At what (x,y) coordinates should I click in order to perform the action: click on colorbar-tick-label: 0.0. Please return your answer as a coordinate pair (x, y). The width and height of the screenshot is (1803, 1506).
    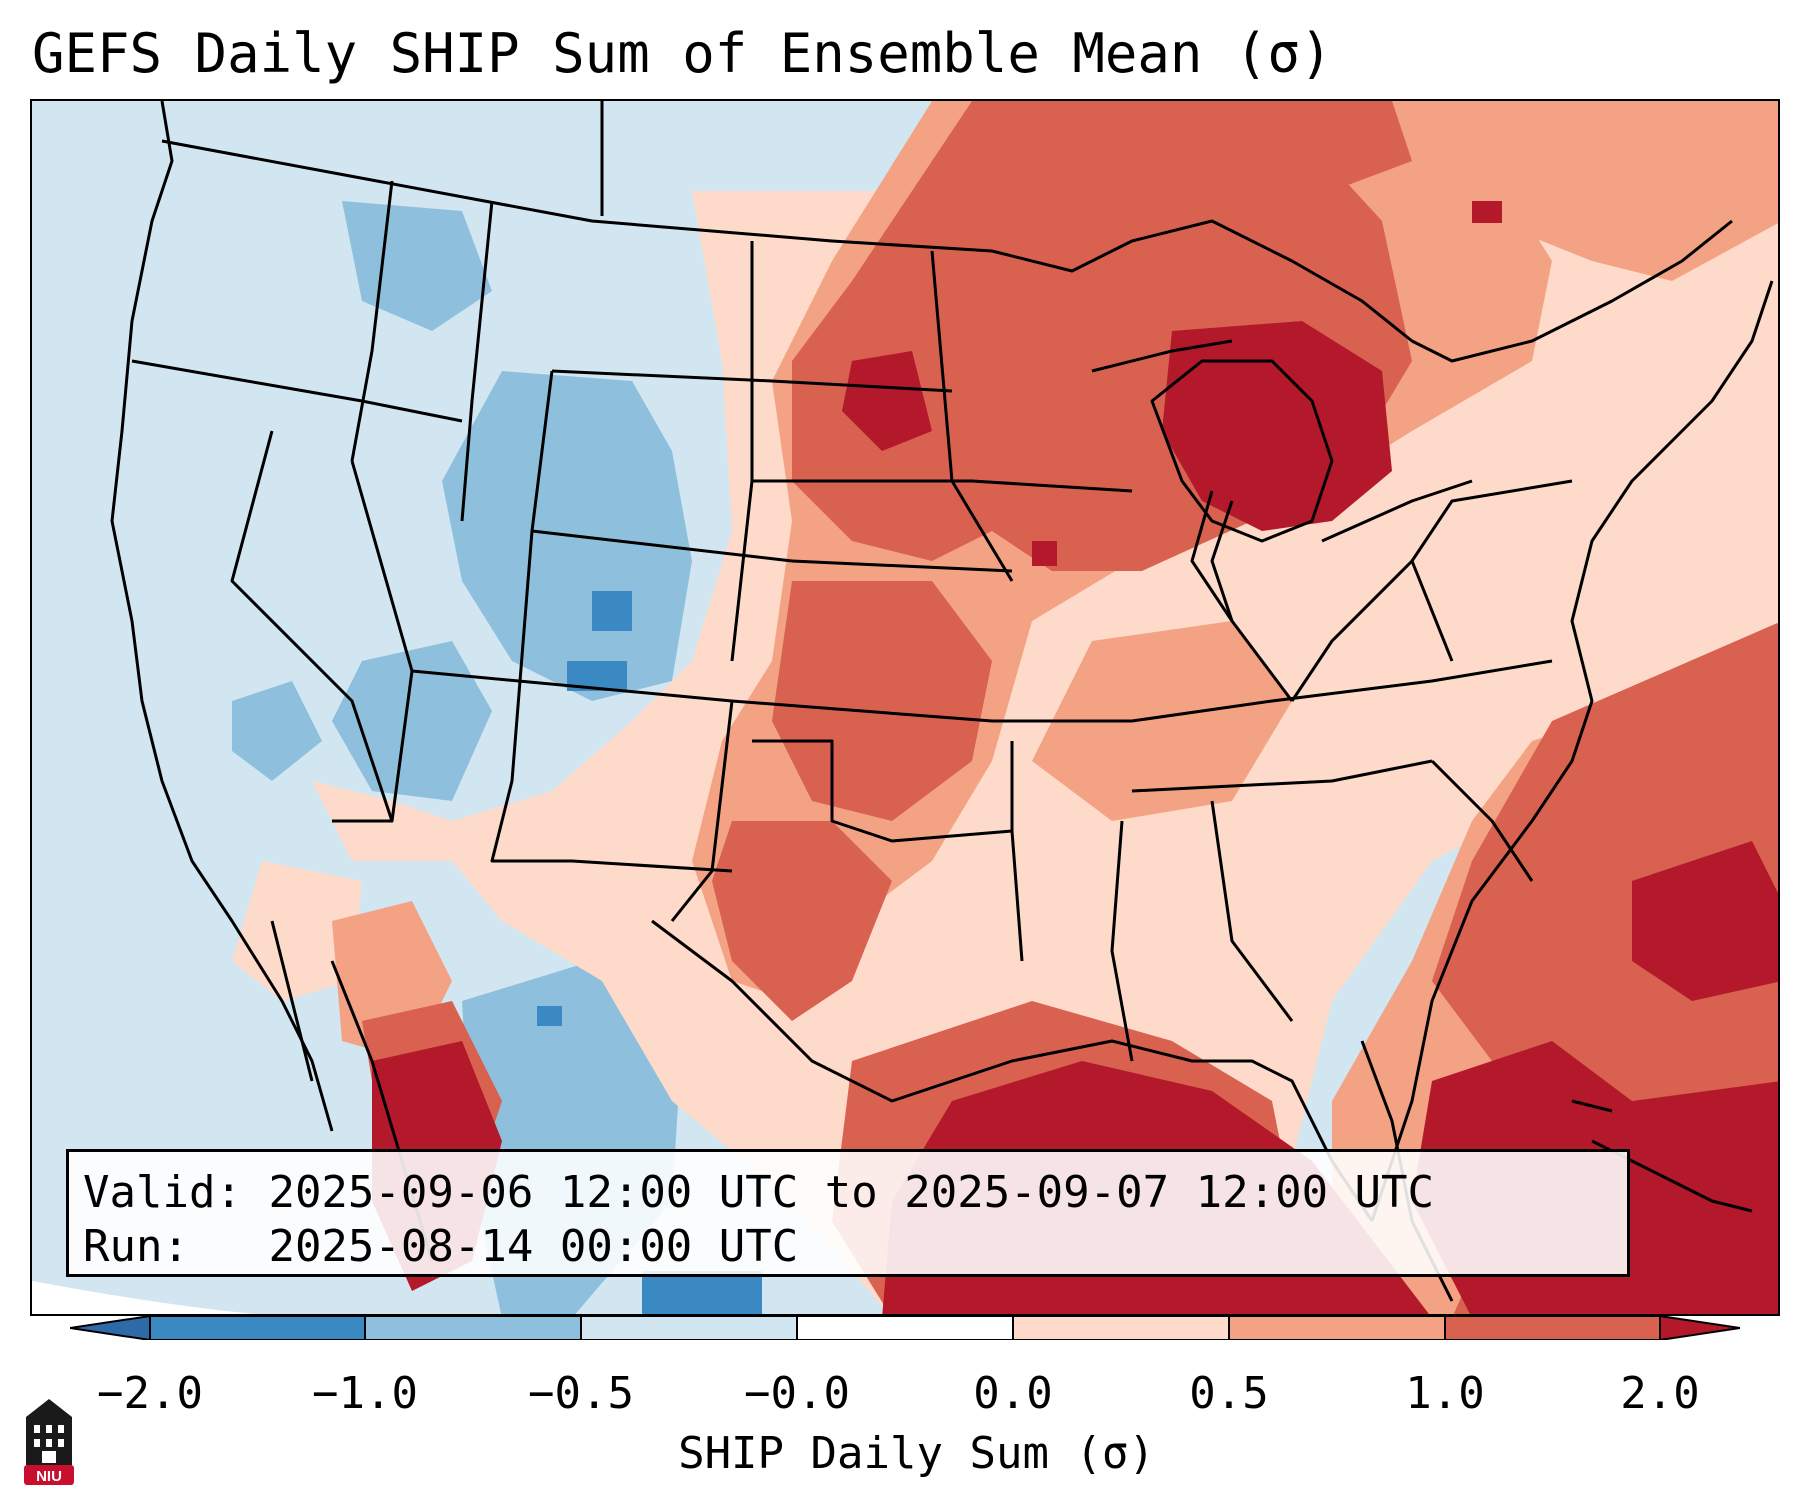
    Looking at the image, I should click on (1013, 1393).